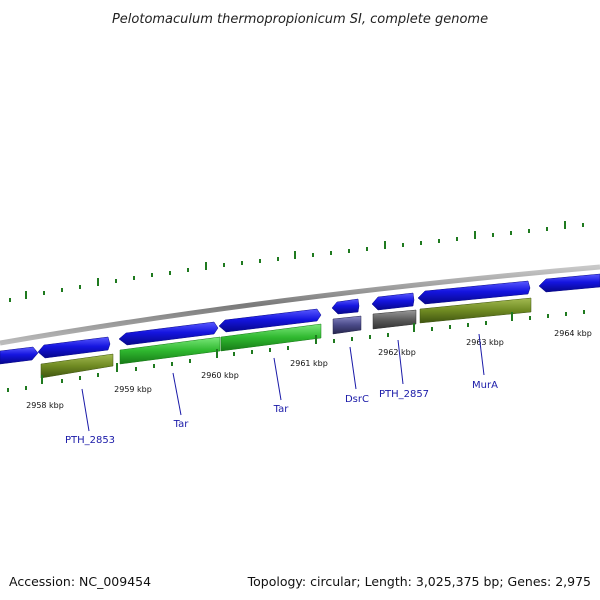 The width and height of the screenshot is (600, 600). What do you see at coordinates (573, 333) in the screenshot?
I see `tick-label-2964: 2964 kbp` at bounding box center [573, 333].